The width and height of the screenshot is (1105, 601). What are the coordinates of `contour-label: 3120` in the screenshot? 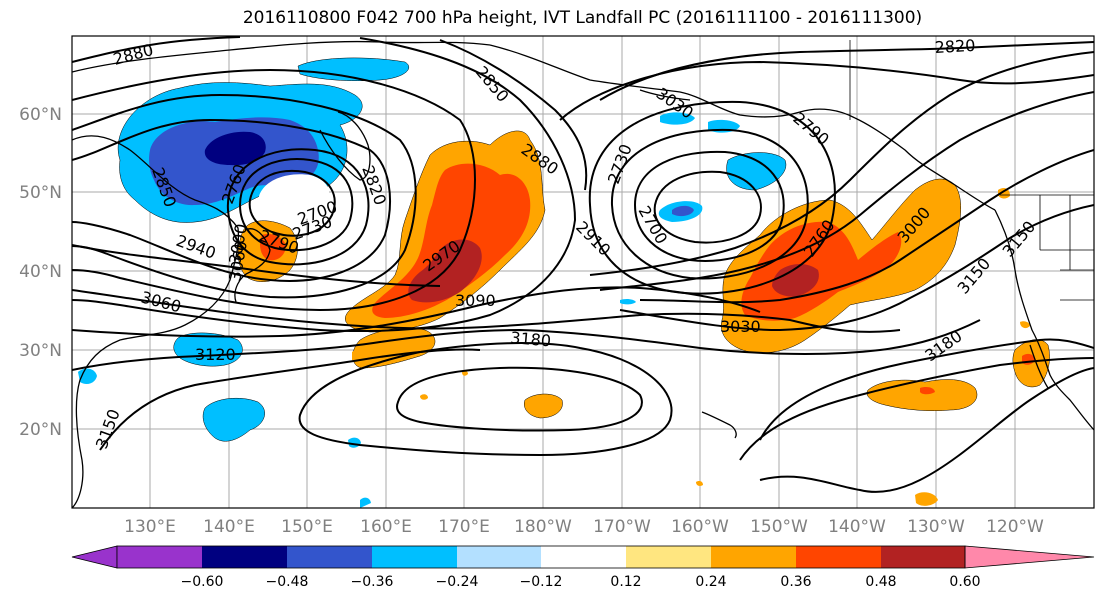 It's located at (215, 354).